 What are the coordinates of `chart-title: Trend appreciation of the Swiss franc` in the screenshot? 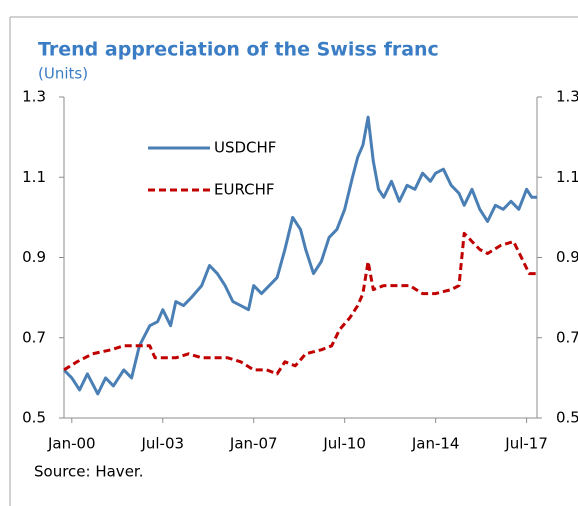 It's located at (238, 50).